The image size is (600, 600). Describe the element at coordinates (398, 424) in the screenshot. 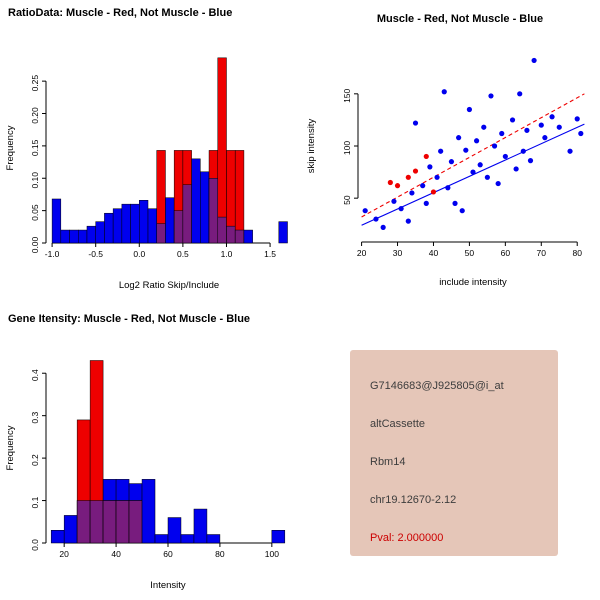

I see `splice-event-type: altCassette` at that location.